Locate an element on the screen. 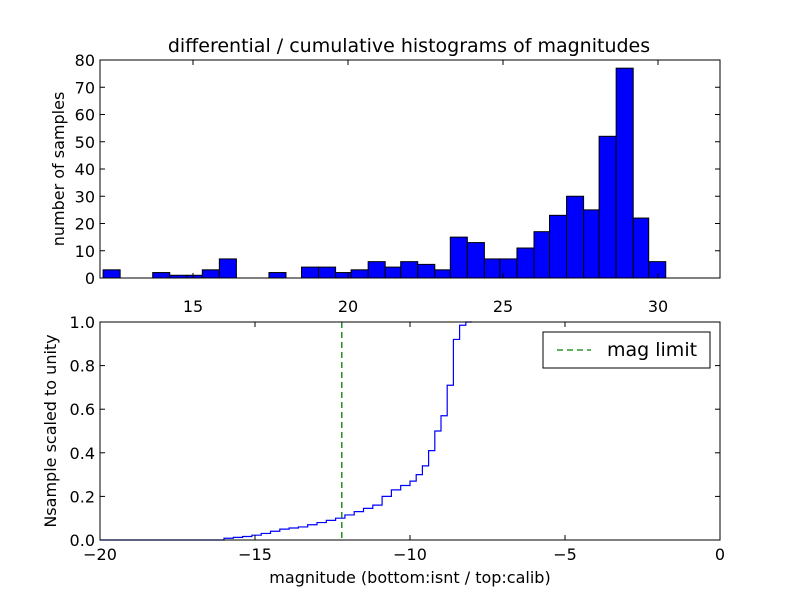 The height and width of the screenshot is (600, 800). bottom-y-tick-label: 0.6 is located at coordinates (82, 409).